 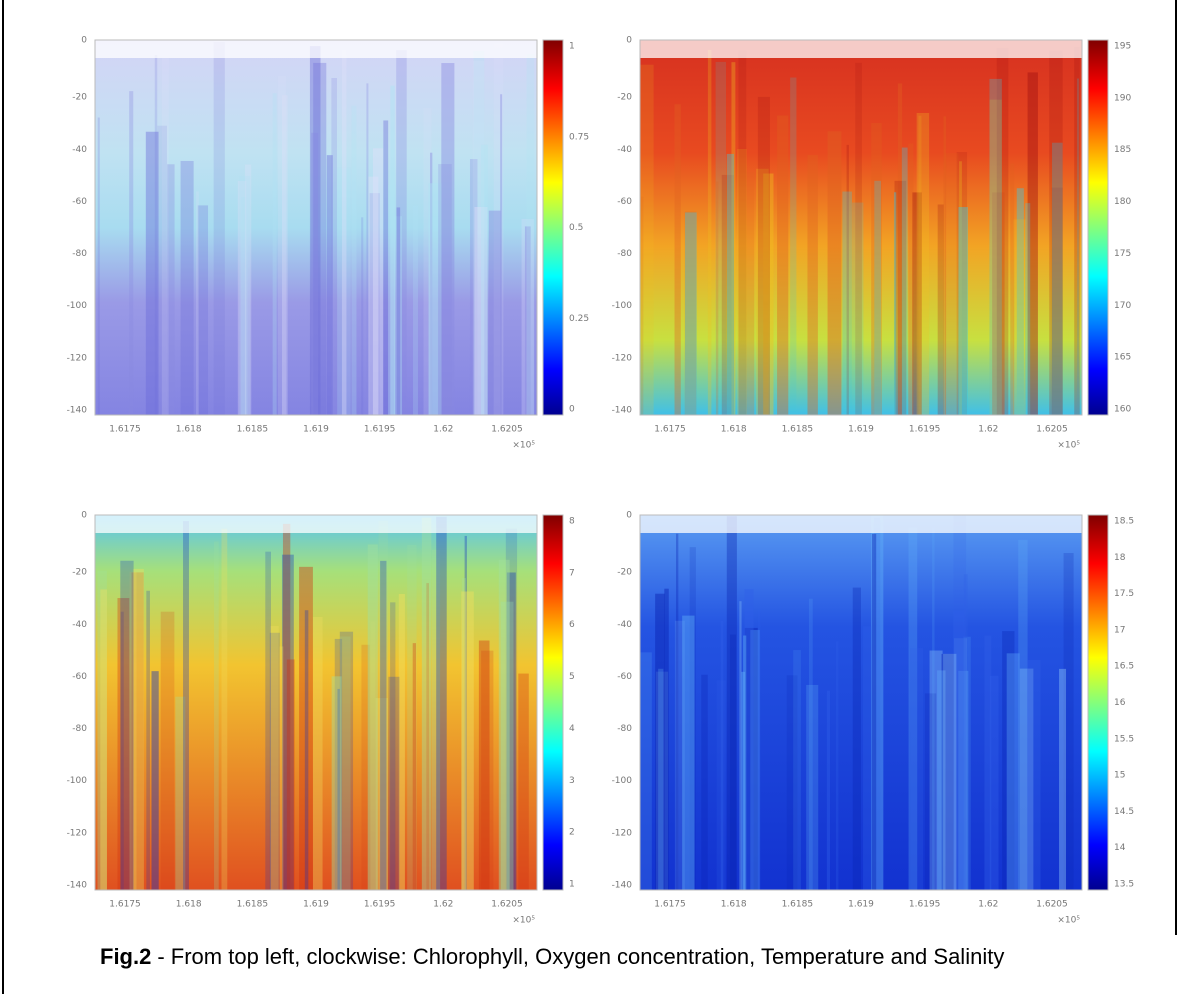 What do you see at coordinates (572, 47) in the screenshot?
I see `colorbar-tick-label: 1` at bounding box center [572, 47].